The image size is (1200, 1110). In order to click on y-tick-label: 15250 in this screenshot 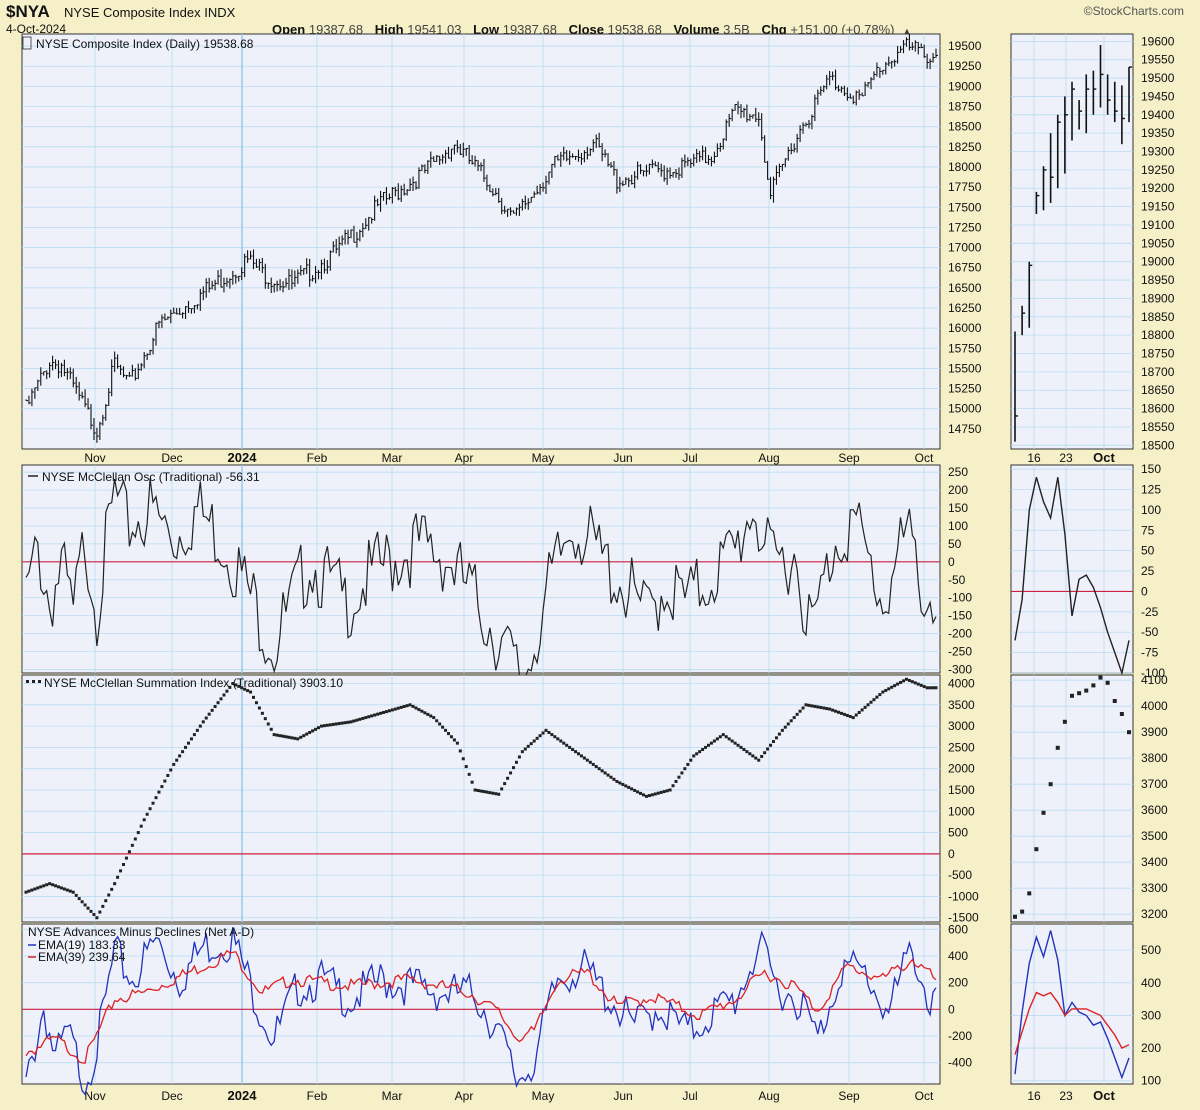, I will do `click(965, 389)`.